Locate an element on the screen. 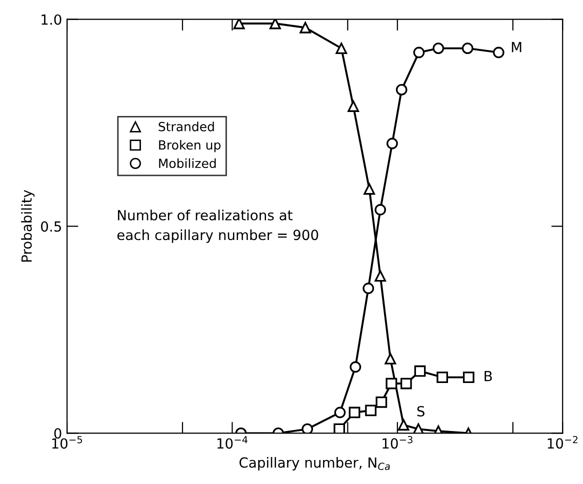 The width and height of the screenshot is (583, 484). y-tick-label: 0 is located at coordinates (58, 433).